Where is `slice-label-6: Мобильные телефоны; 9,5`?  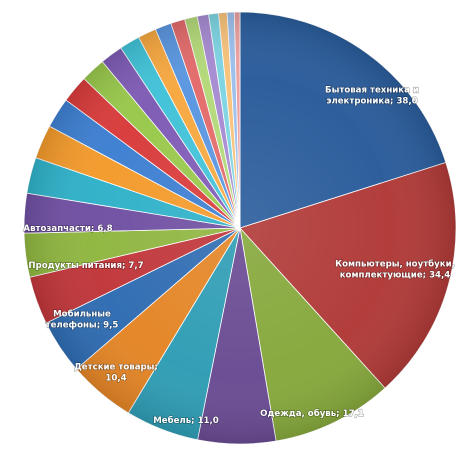
slice-label-6: Мобильные телефоны; 9,5 is located at coordinates (82, 320).